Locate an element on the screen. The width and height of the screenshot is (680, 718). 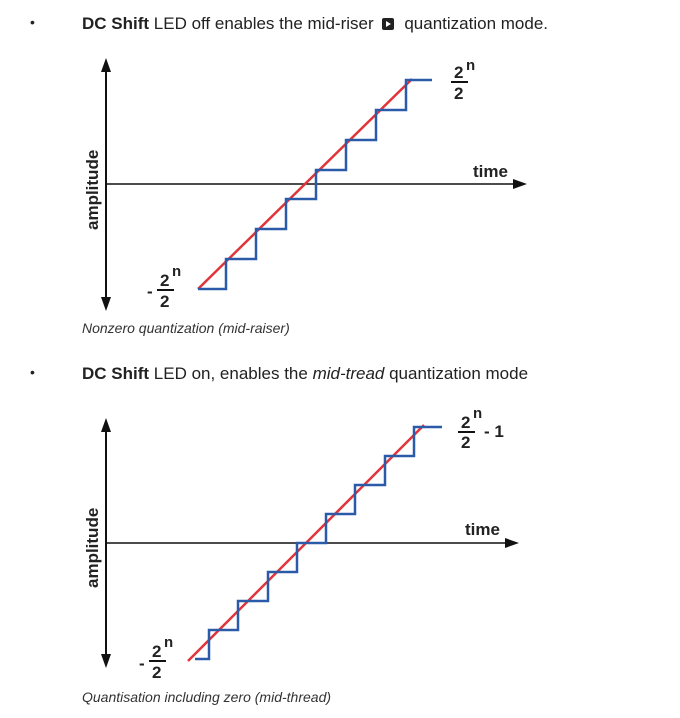
mid-tread-heading-text: LED on, enables the is located at coordinates (231, 373).